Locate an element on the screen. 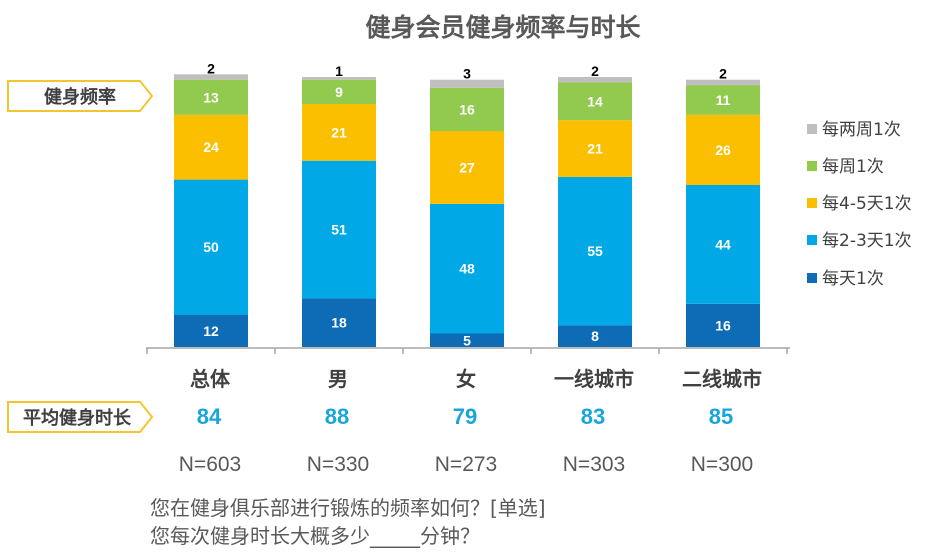 The image size is (925, 557). data-label-daily-4: 16 is located at coordinates (723, 325).